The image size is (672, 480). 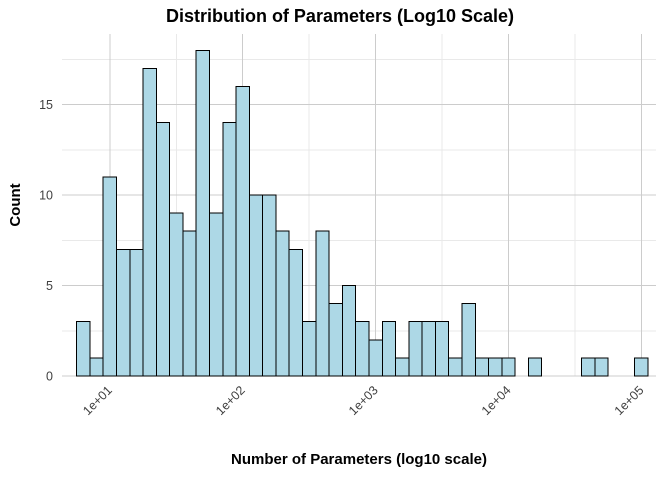 What do you see at coordinates (46, 105) in the screenshot?
I see `y-tick-label: 15` at bounding box center [46, 105].